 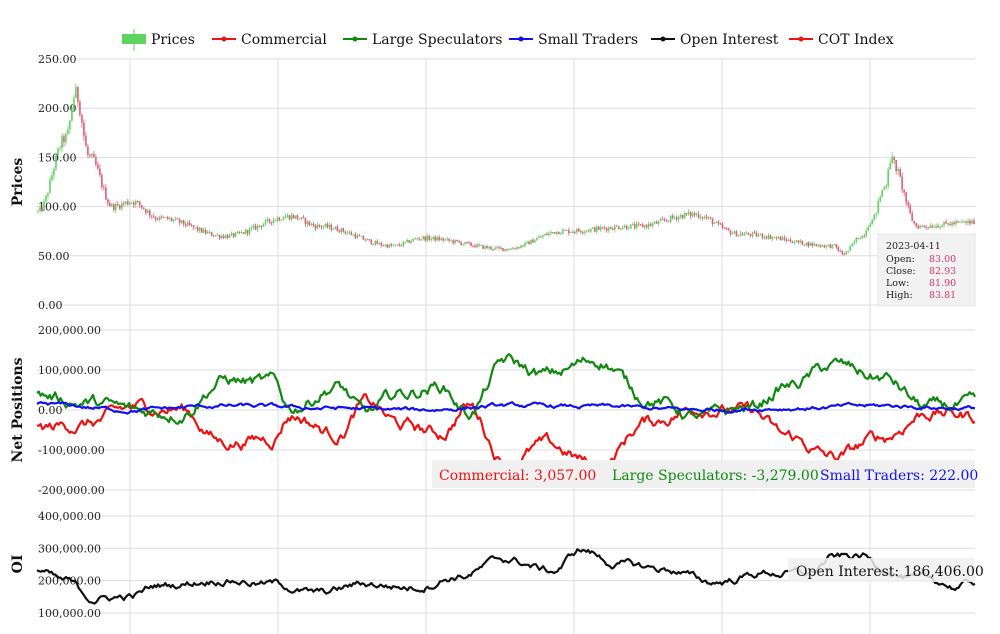 What do you see at coordinates (158, 40) in the screenshot?
I see `legend-item: Prices` at bounding box center [158, 40].